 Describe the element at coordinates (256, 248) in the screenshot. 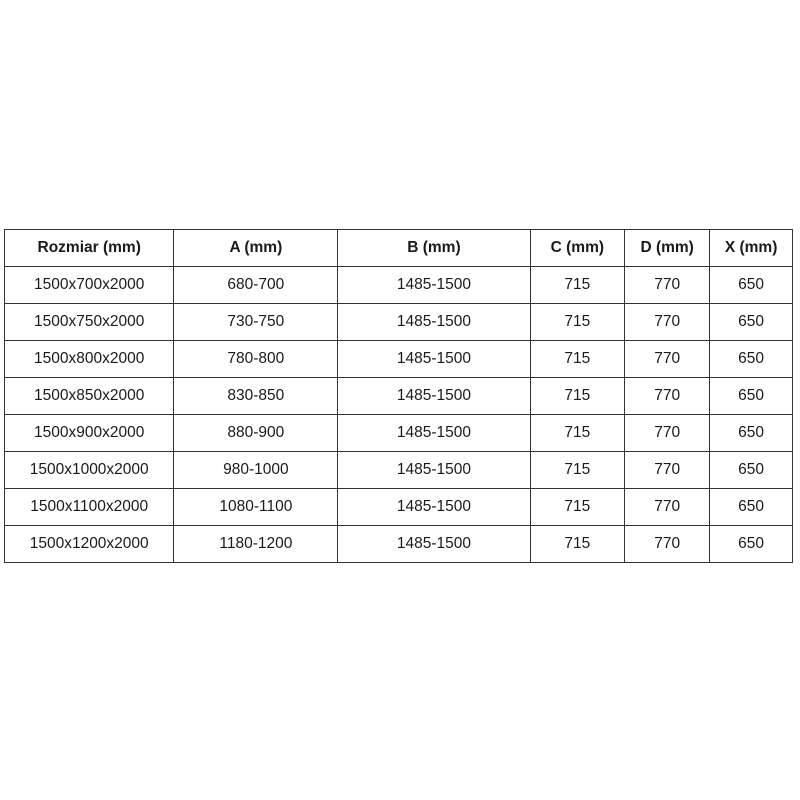

I see `column-header-a: A (mm)` at that location.